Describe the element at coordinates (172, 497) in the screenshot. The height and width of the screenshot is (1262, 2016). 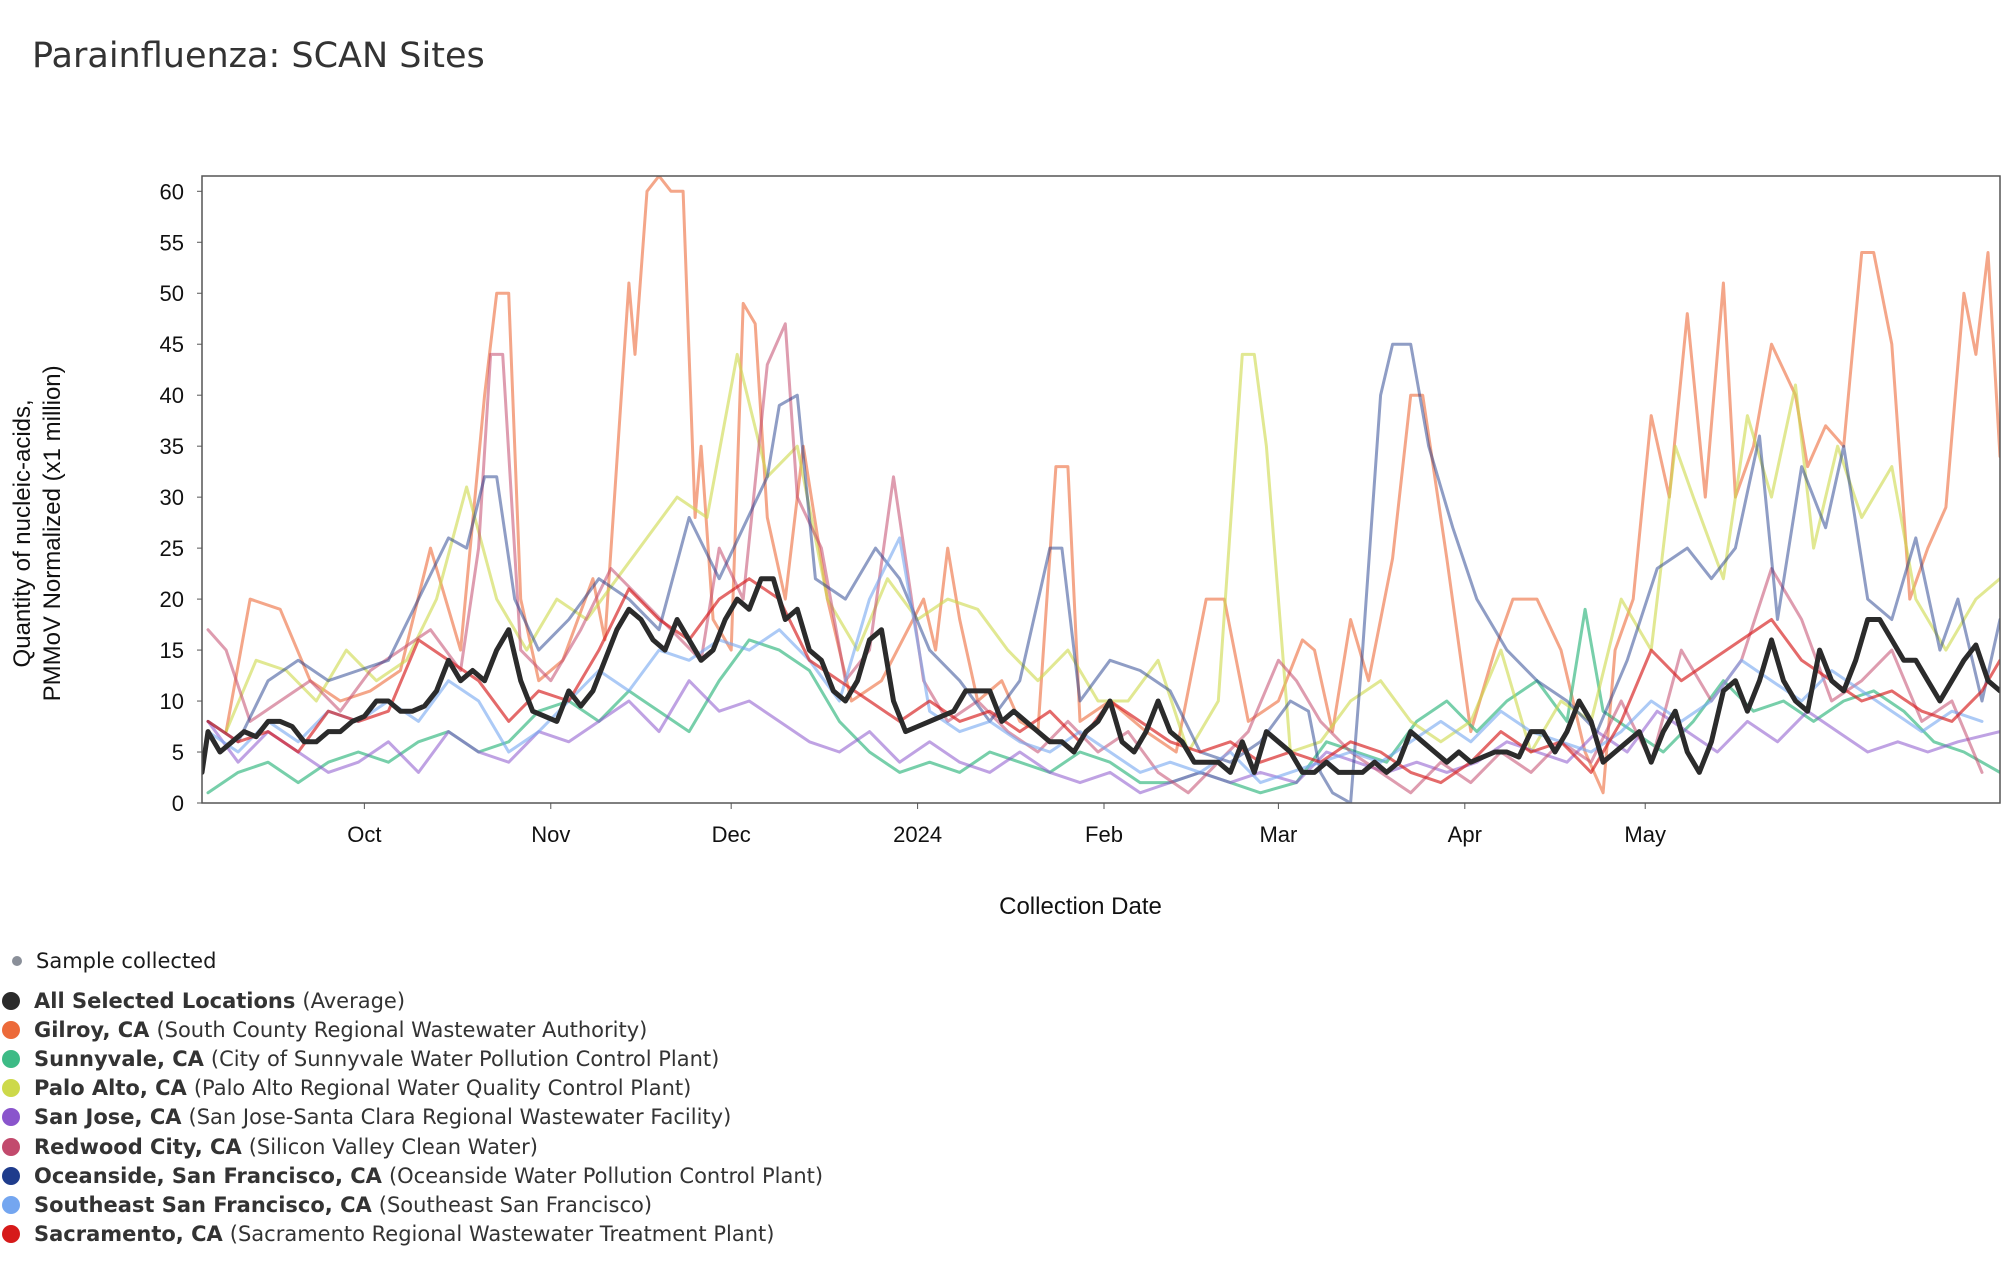
I see `y-tick-label: 30` at that location.